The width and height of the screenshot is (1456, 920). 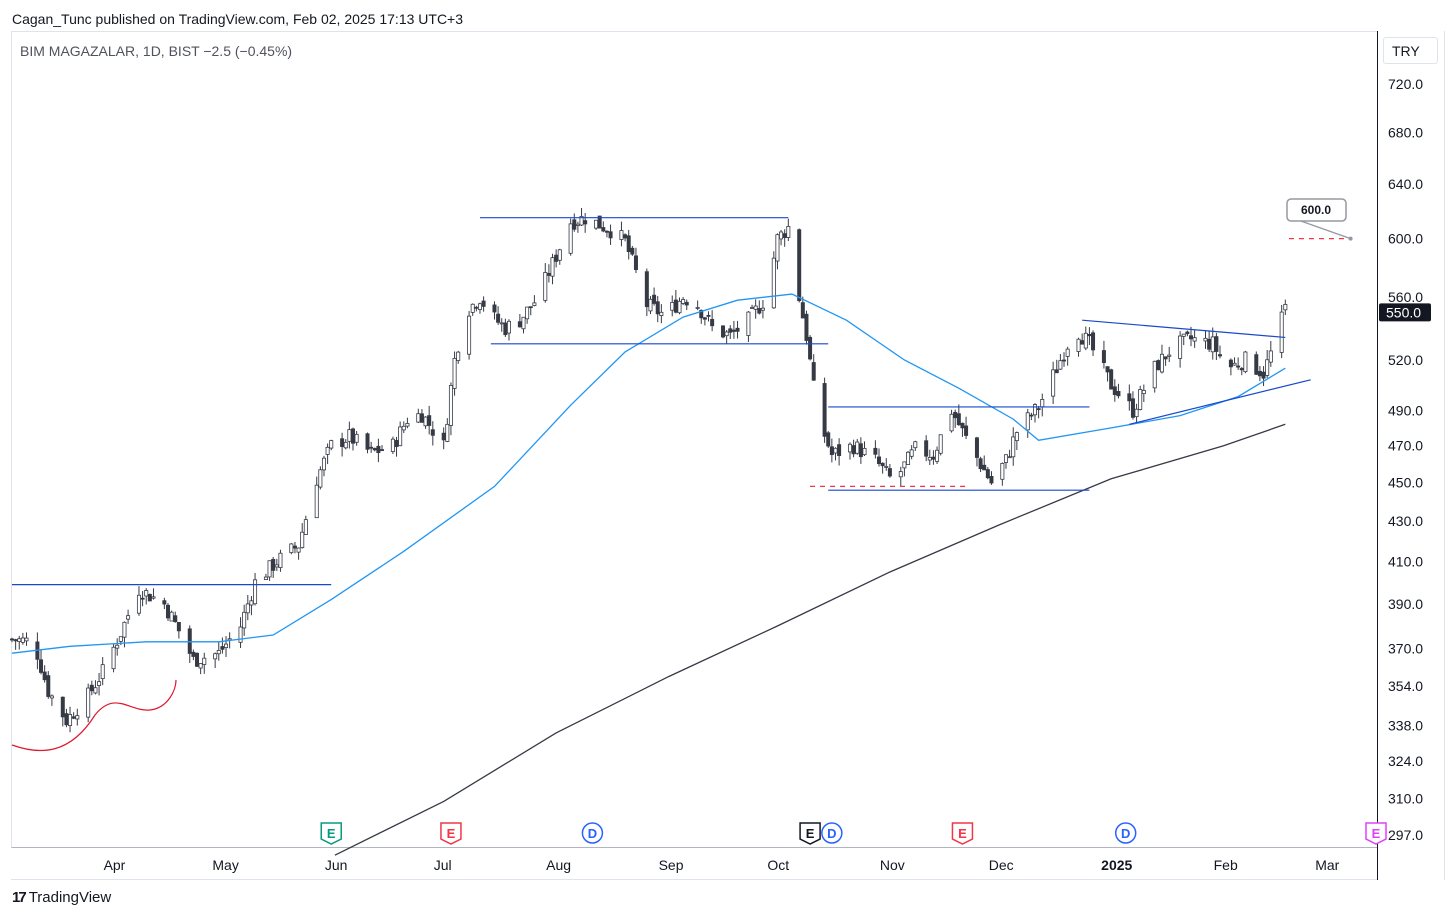 What do you see at coordinates (1411, 455) in the screenshot?
I see `price-axis` at bounding box center [1411, 455].